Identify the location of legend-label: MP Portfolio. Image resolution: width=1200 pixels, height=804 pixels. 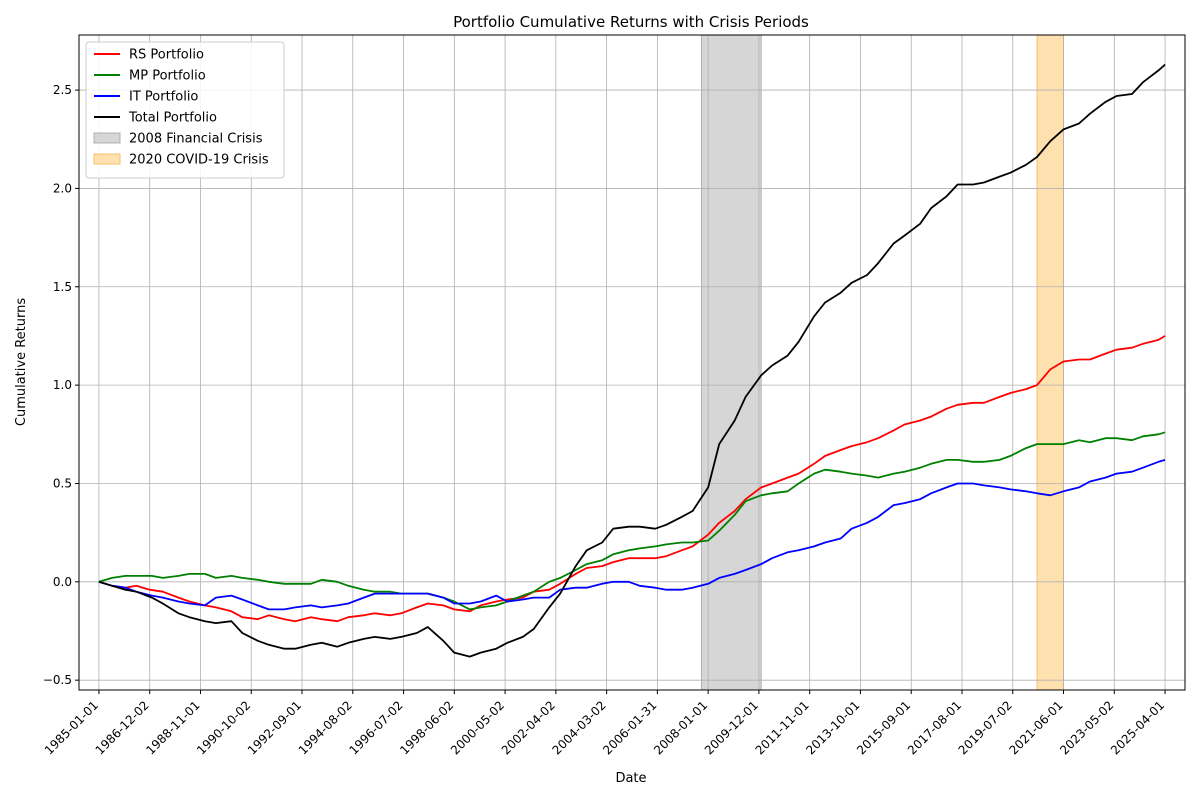
(167, 76).